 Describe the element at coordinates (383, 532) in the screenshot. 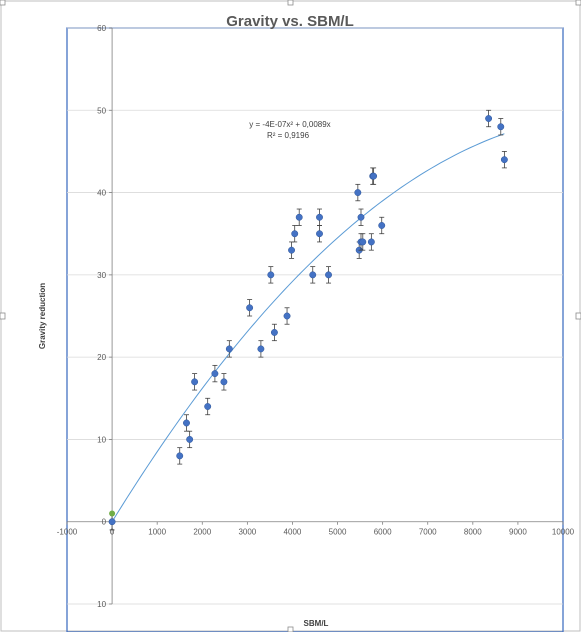

I see `x-tick-label: 6000` at that location.